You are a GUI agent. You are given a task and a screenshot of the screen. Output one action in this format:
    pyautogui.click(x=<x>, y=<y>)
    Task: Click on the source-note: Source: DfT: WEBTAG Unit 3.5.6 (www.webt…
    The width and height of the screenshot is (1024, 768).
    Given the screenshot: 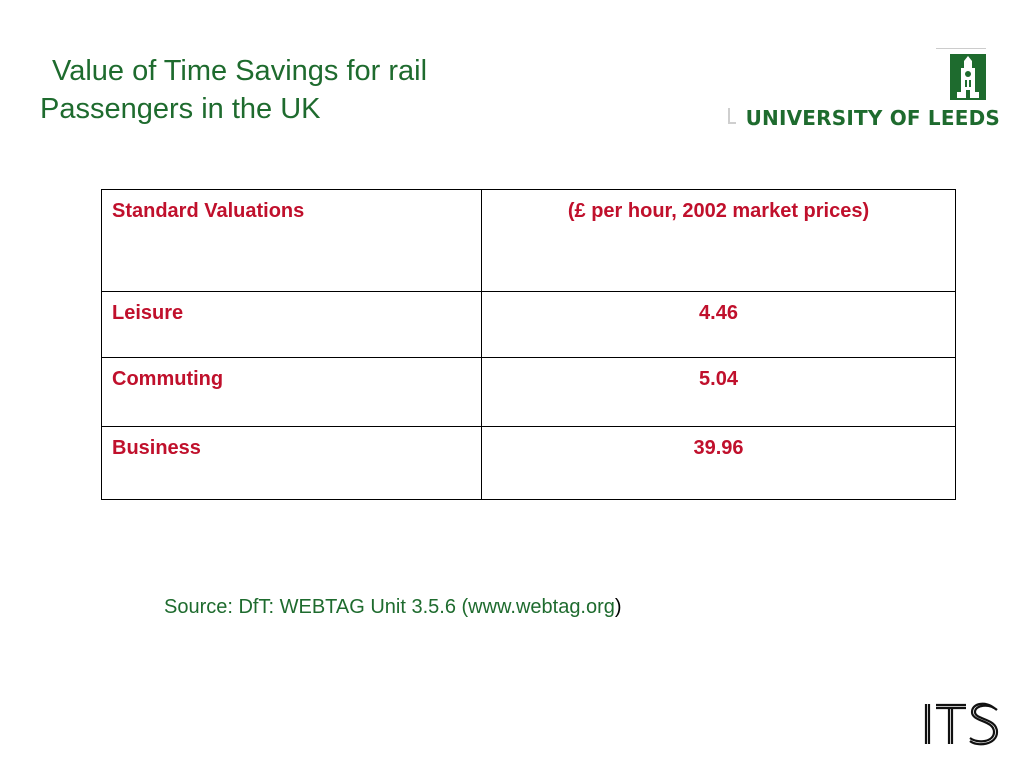 What is the action you would take?
    pyautogui.click(x=393, y=607)
    